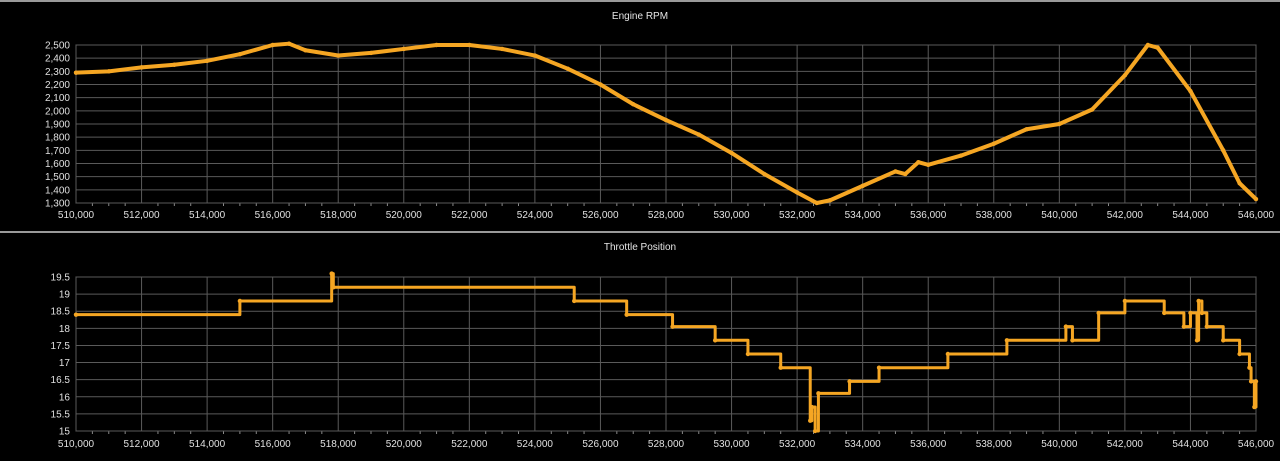  I want to click on x-tick-label: 526,000, so click(600, 215).